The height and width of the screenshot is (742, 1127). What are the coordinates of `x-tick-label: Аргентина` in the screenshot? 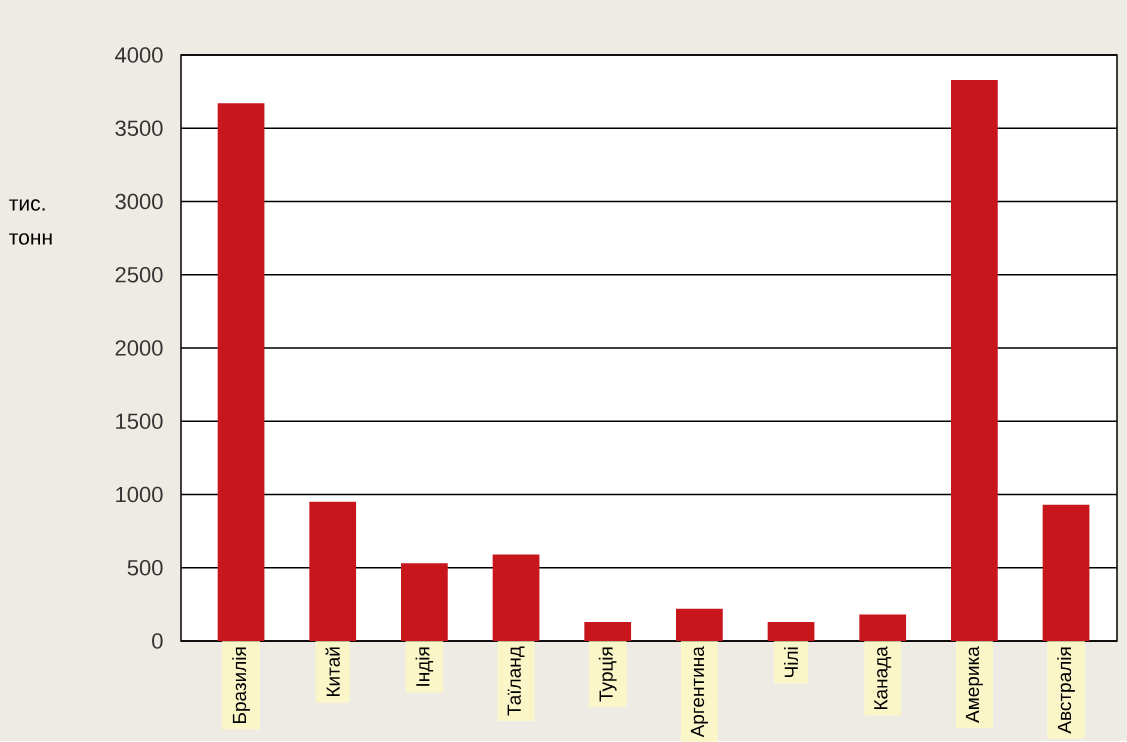 It's located at (699, 691).